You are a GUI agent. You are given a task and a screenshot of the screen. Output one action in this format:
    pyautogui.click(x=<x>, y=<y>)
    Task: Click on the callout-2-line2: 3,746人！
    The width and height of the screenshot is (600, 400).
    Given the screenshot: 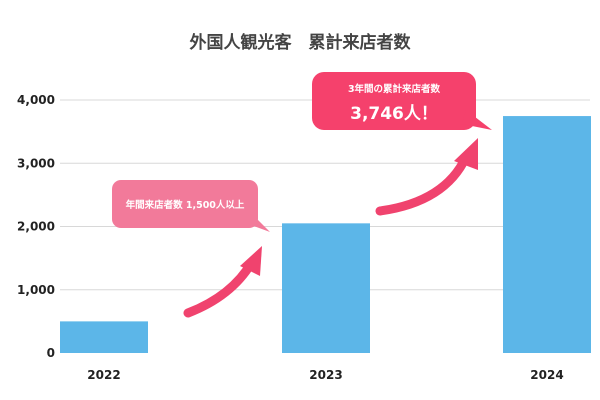 What is the action you would take?
    pyautogui.click(x=394, y=114)
    